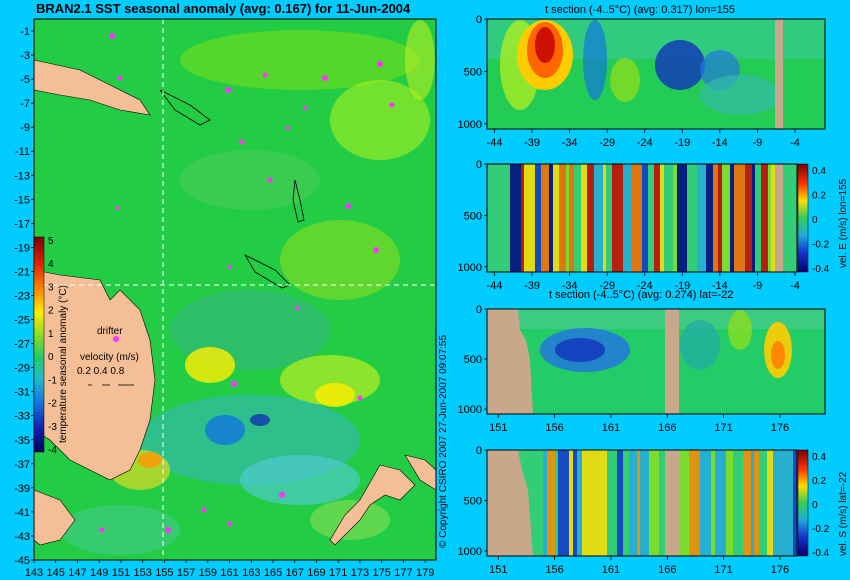 This screenshot has height=580, width=850. I want to click on y-tick-label: -35, so click(22, 441).